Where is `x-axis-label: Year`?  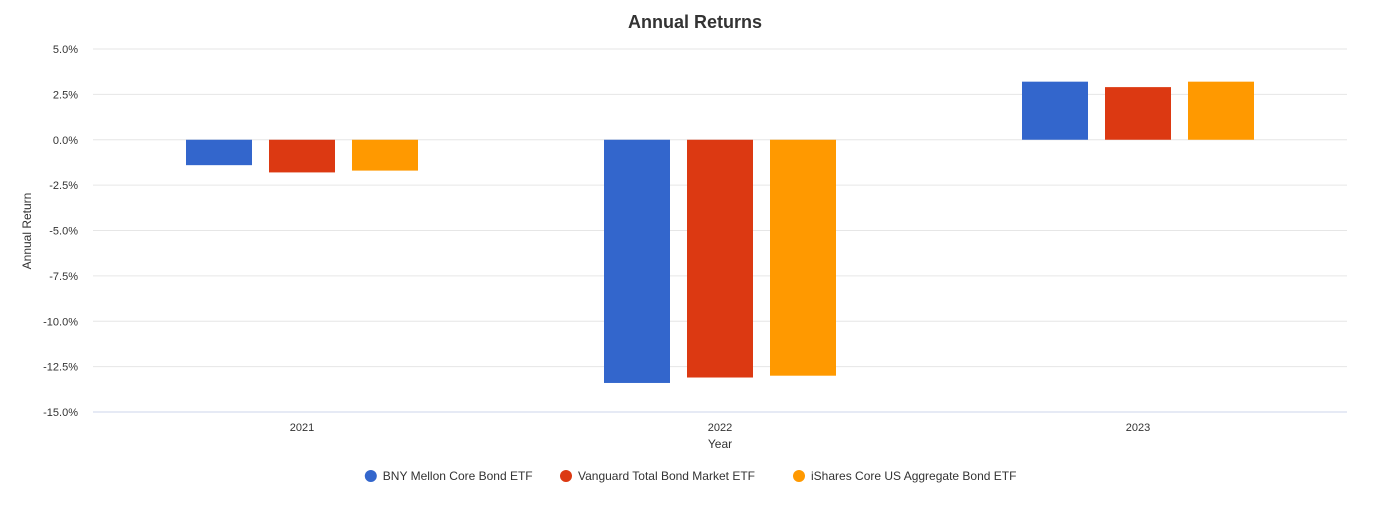 x-axis-label: Year is located at coordinates (720, 444).